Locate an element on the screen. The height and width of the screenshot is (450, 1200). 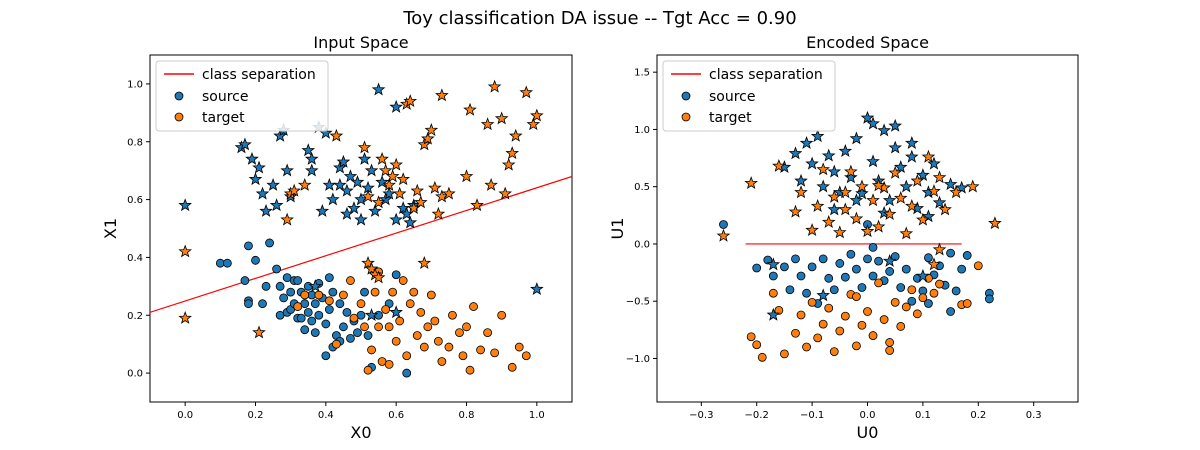
legend-label-separation: class separation is located at coordinates (259, 75).